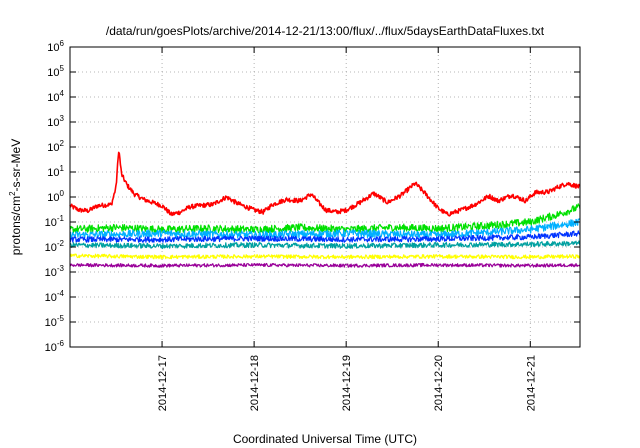 This screenshot has height=448, width=640. What do you see at coordinates (55, 321) in the screenshot?
I see `y-tick-label: 10⁻⁵` at bounding box center [55, 321].